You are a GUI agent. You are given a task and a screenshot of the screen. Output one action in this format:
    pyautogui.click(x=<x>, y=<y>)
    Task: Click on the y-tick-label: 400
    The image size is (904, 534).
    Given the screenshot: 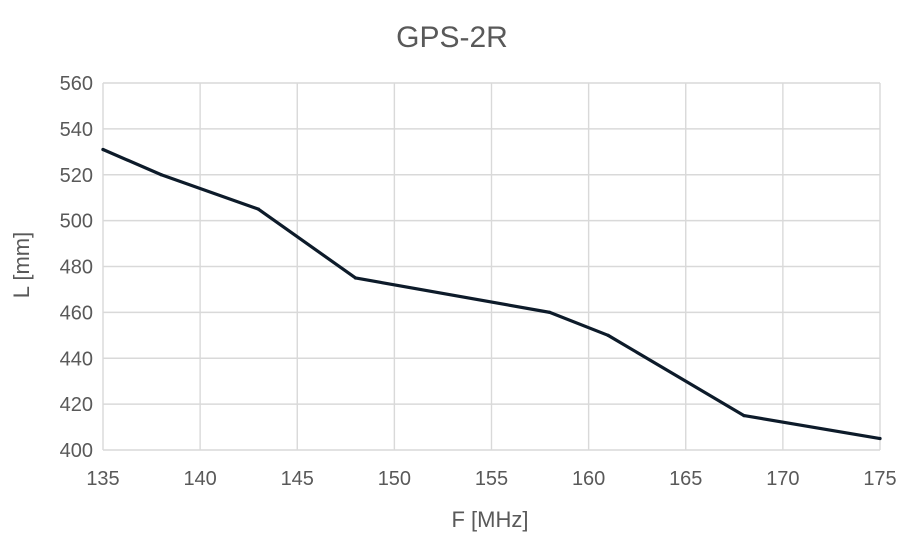 What is the action you would take?
    pyautogui.click(x=76, y=451)
    